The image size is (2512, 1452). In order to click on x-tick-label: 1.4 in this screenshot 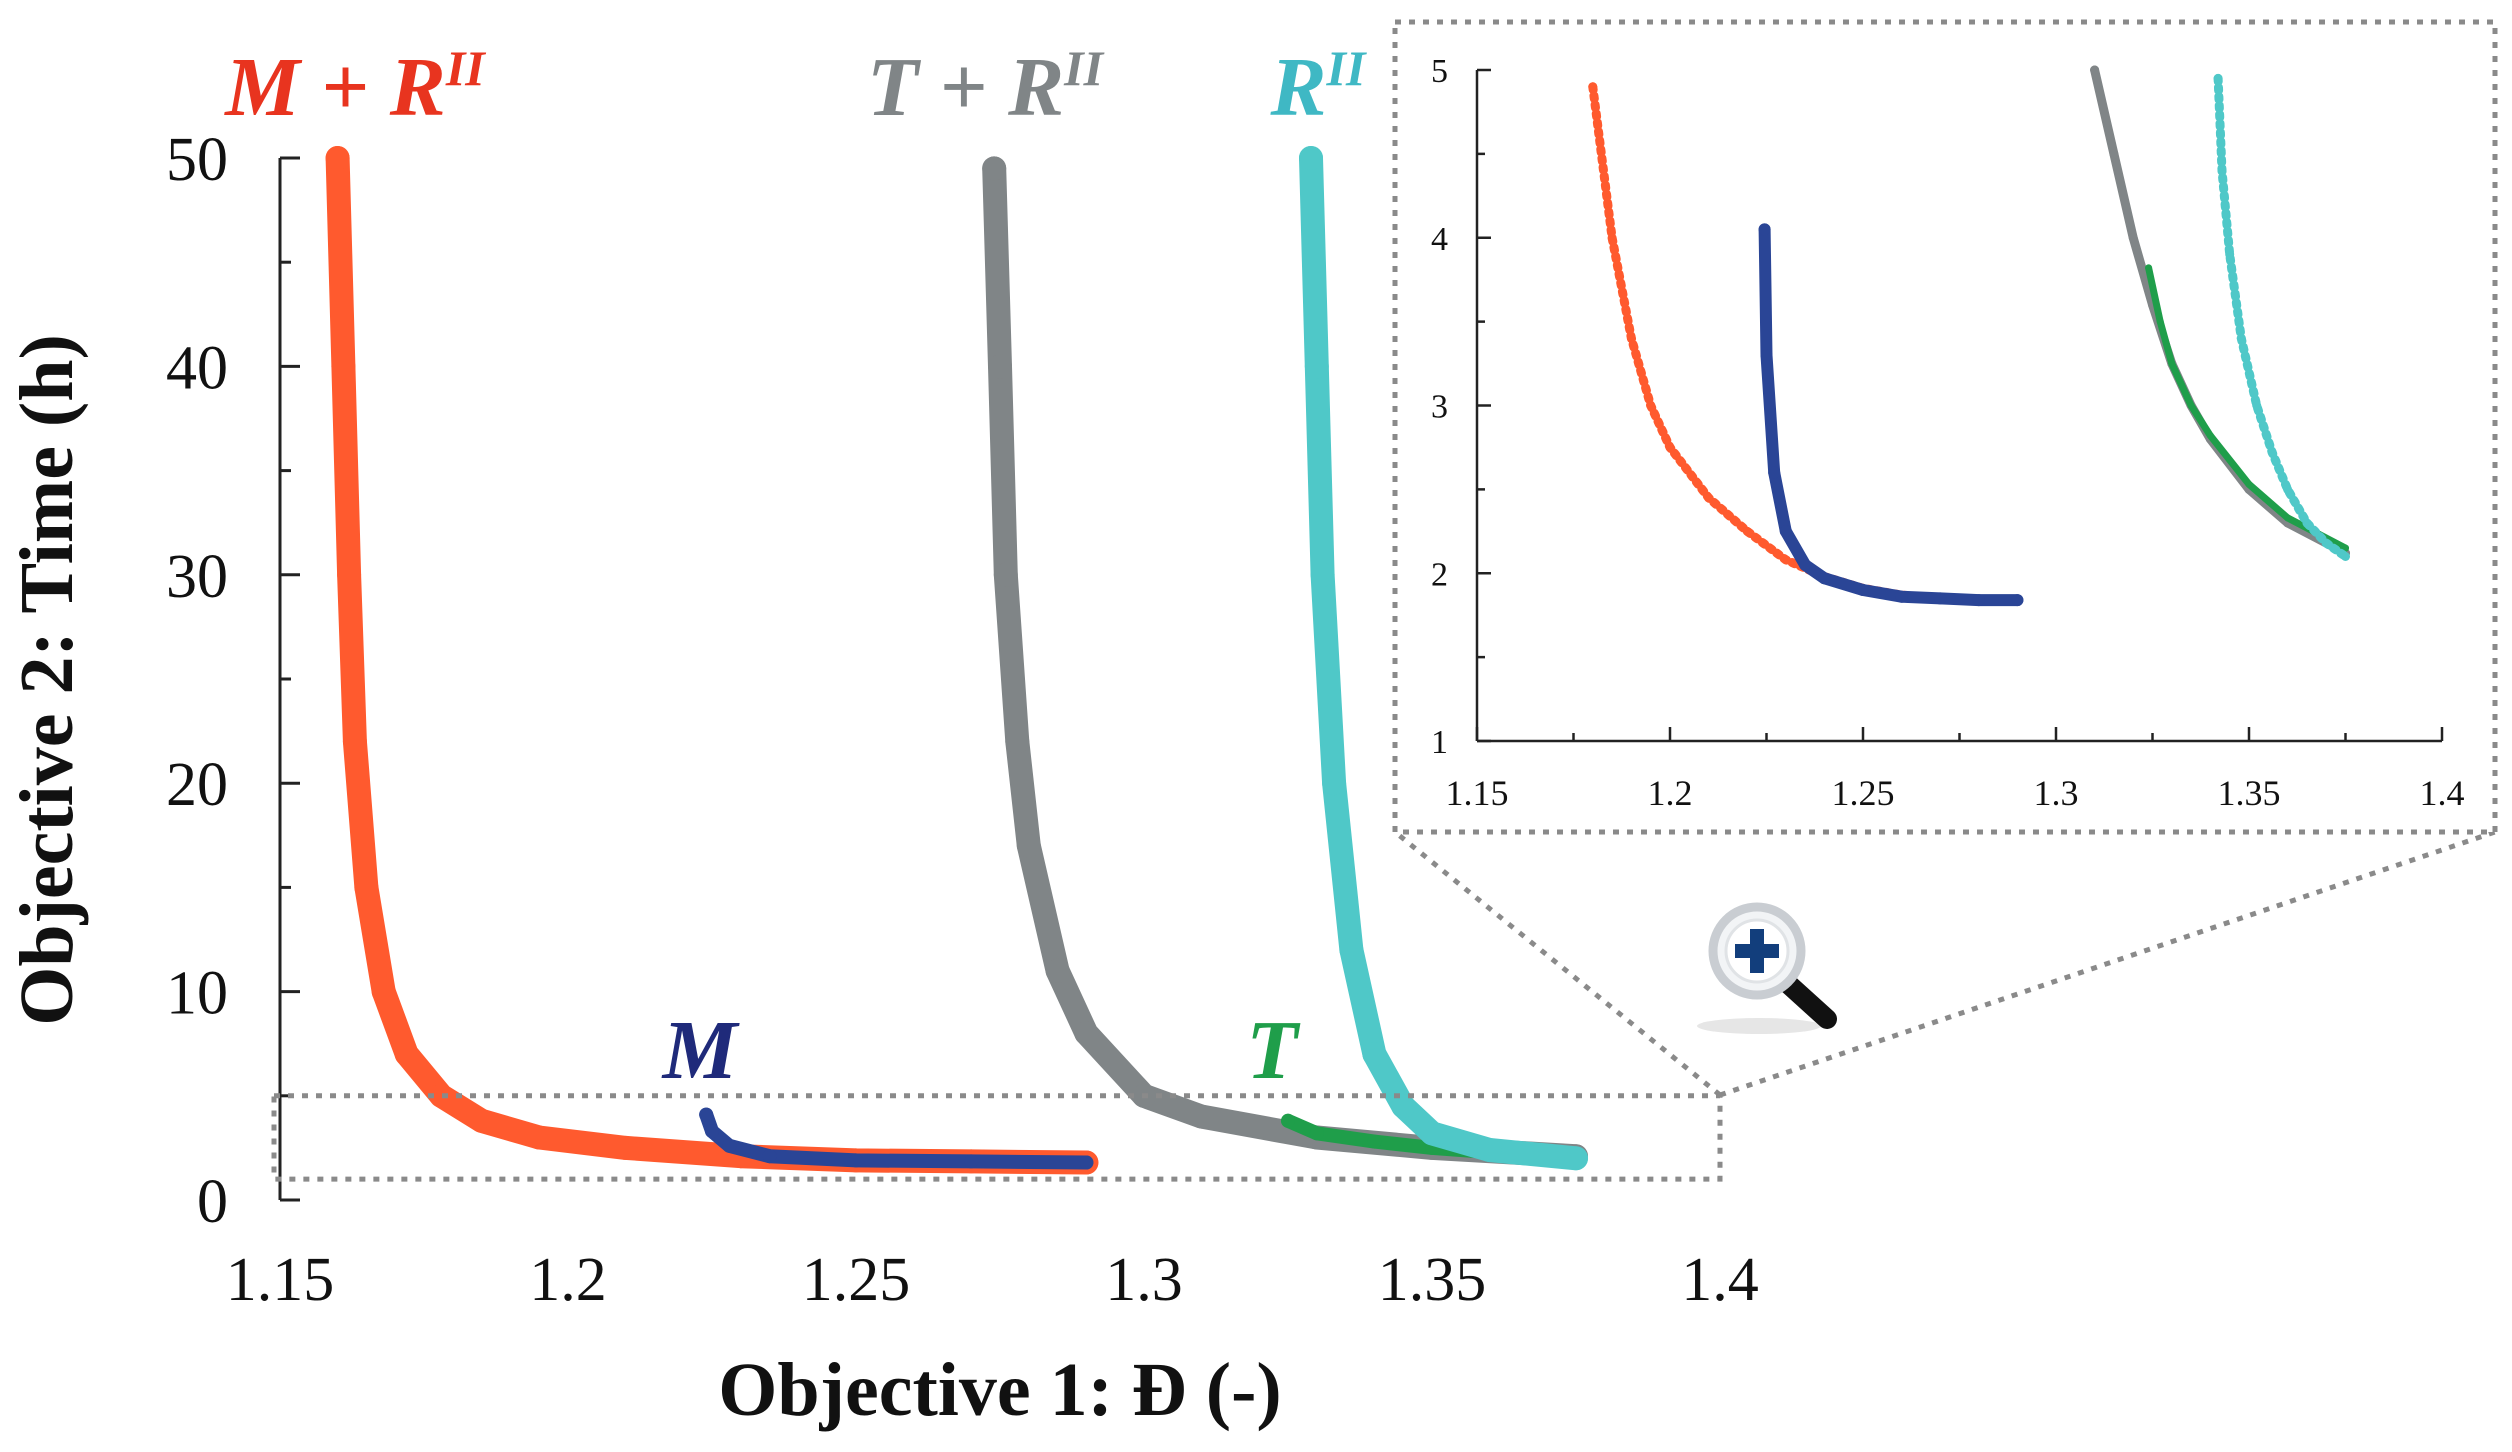, I will do `click(1720, 1280)`.